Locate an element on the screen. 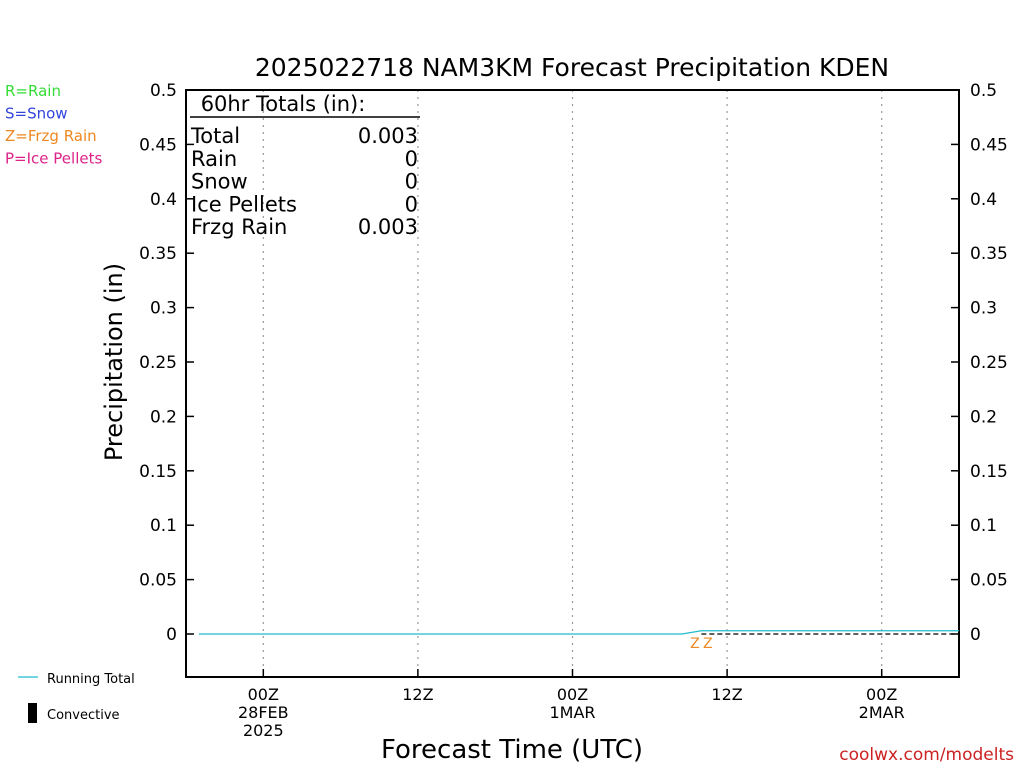 Image resolution: width=1024 pixels, height=768 pixels. y-tick-label-right: 0 is located at coordinates (975, 635).